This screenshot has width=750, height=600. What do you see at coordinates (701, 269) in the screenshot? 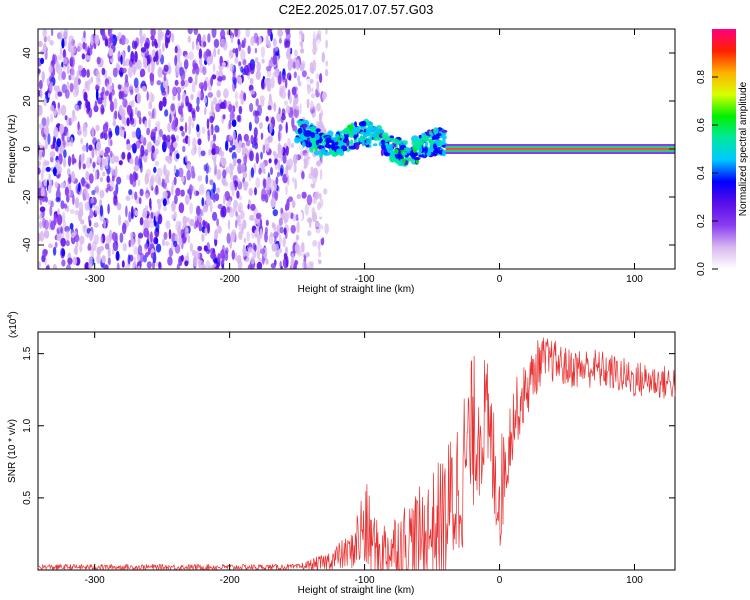
I see `colorbar-tick-label: 0.0` at bounding box center [701, 269].